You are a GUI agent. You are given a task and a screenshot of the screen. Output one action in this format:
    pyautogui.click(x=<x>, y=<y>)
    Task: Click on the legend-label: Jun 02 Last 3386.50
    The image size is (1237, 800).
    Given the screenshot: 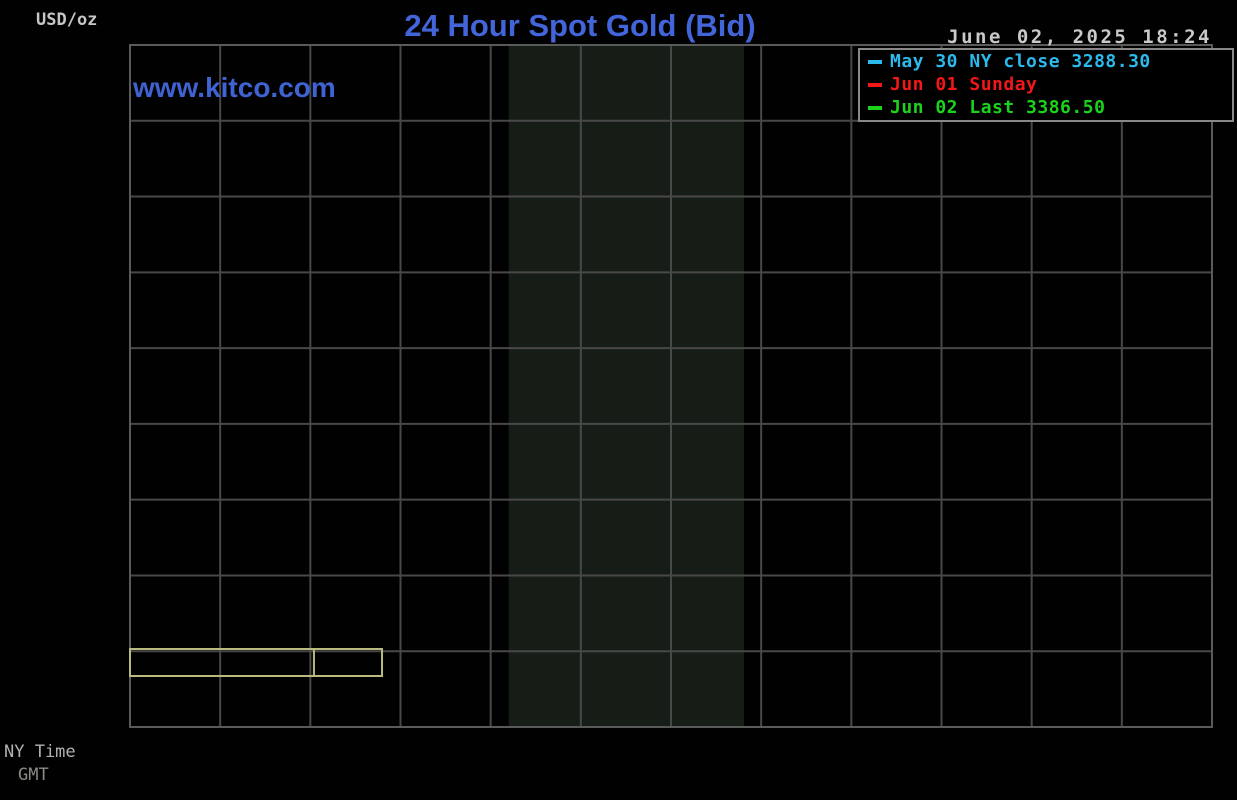 What is the action you would take?
    pyautogui.click(x=998, y=107)
    